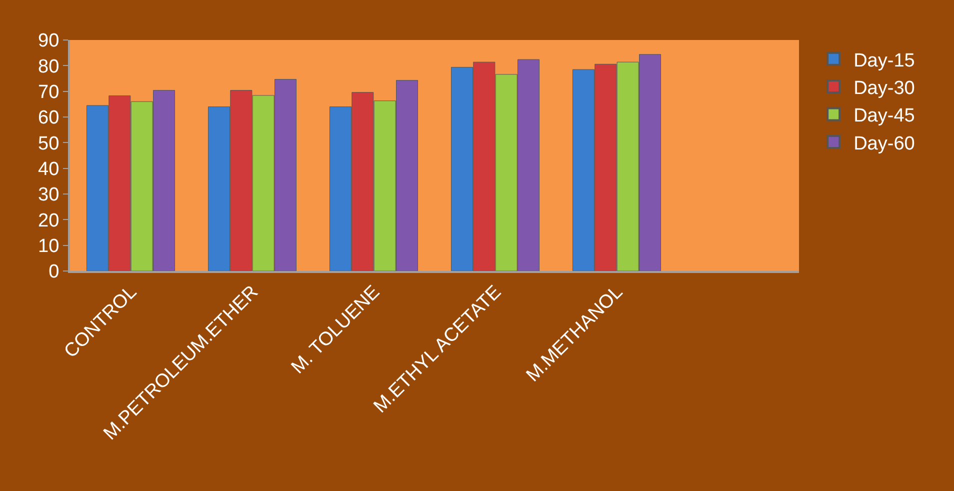 The image size is (954, 491). What do you see at coordinates (884, 143) in the screenshot?
I see `legend-label: Day-60` at bounding box center [884, 143].